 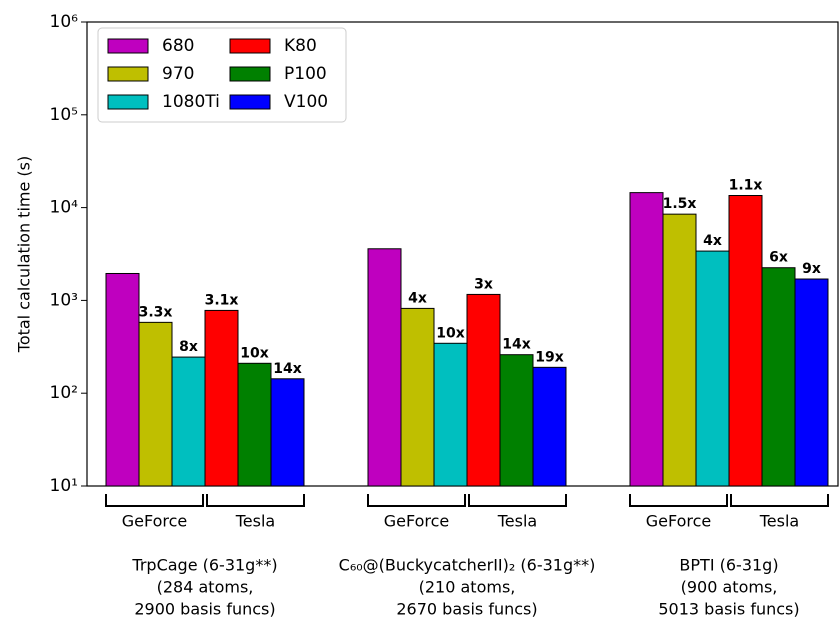 I want to click on category-label: (900 atoms,, so click(x=729, y=587).